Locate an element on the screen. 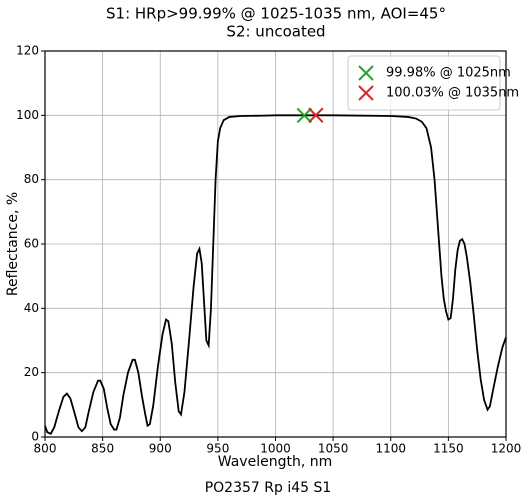 The height and width of the screenshot is (500, 524). footer: PO2357 Rp i45 S1 is located at coordinates (268, 488).